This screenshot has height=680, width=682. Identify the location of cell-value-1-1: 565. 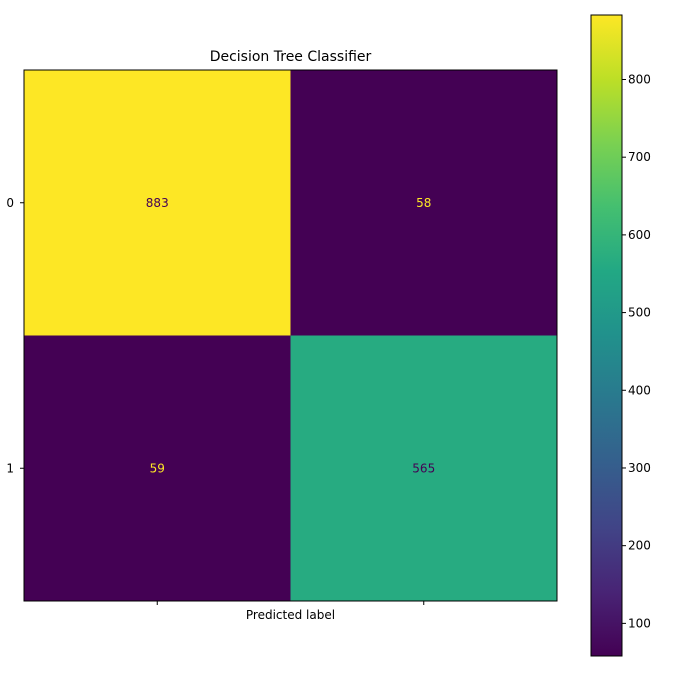
(423, 468).